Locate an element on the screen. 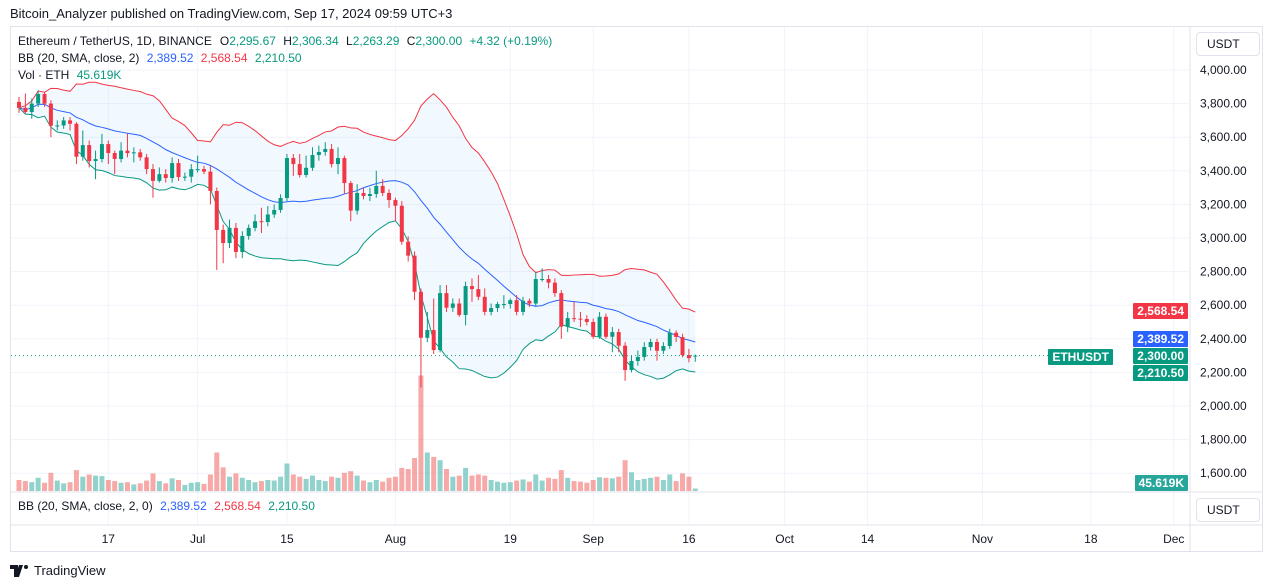  price-tick-label: 3,200.00 is located at coordinates (1223, 204).